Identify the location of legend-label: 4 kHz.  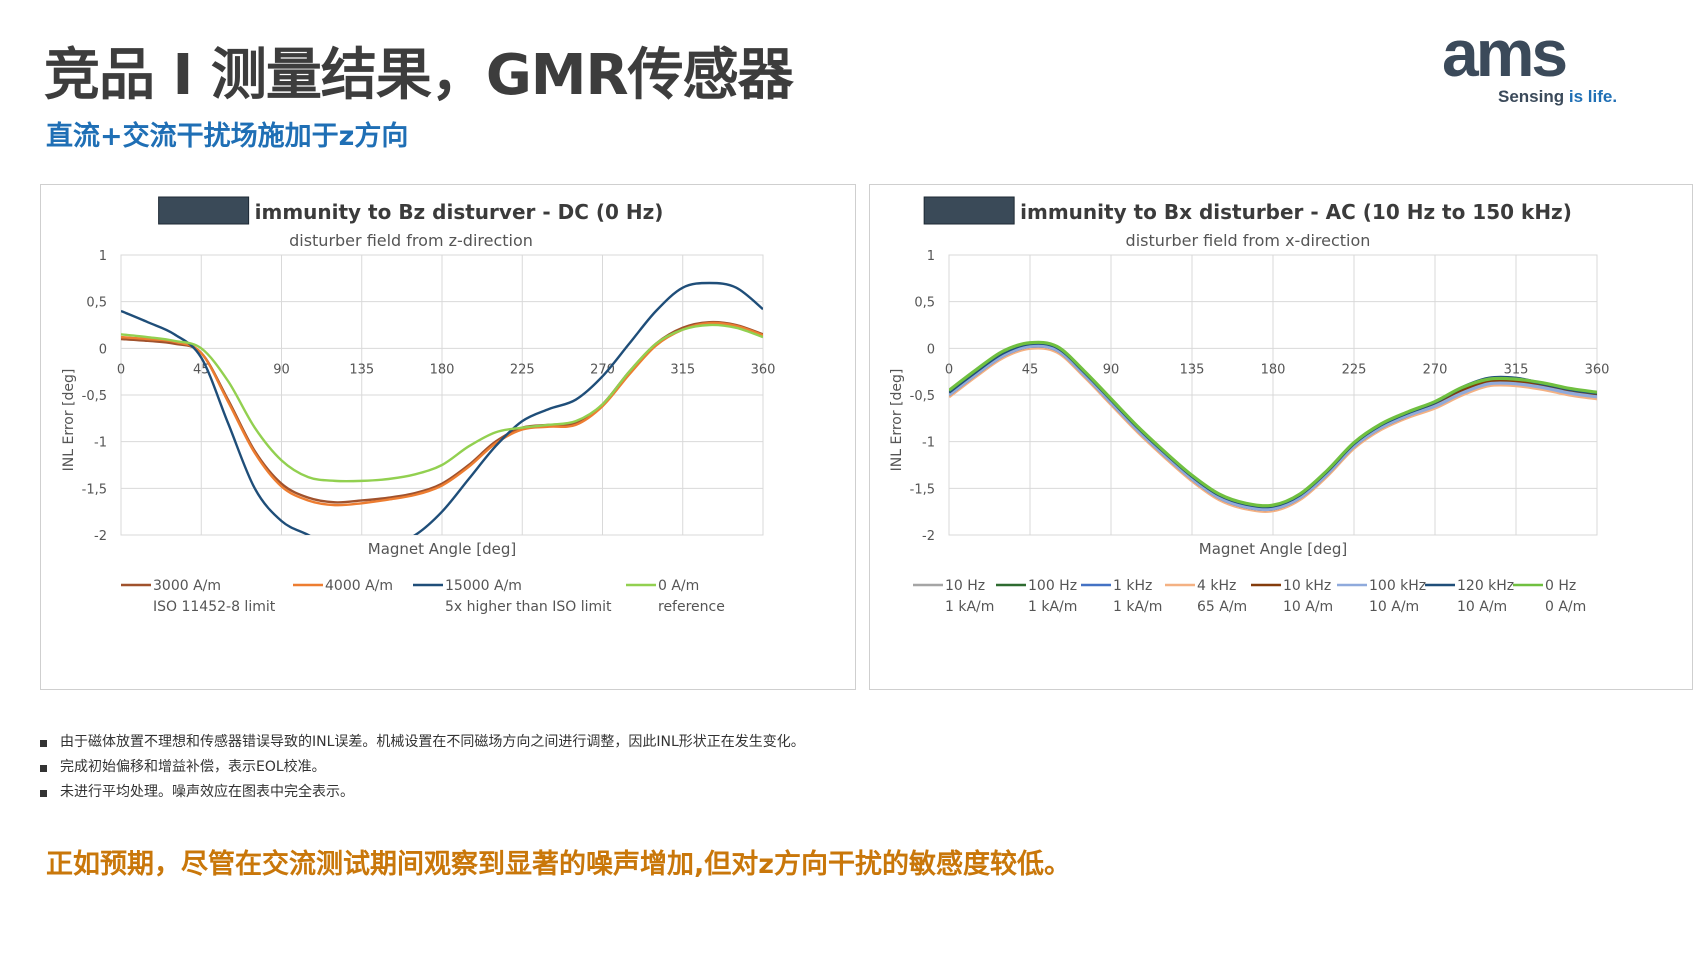
(1216, 586).